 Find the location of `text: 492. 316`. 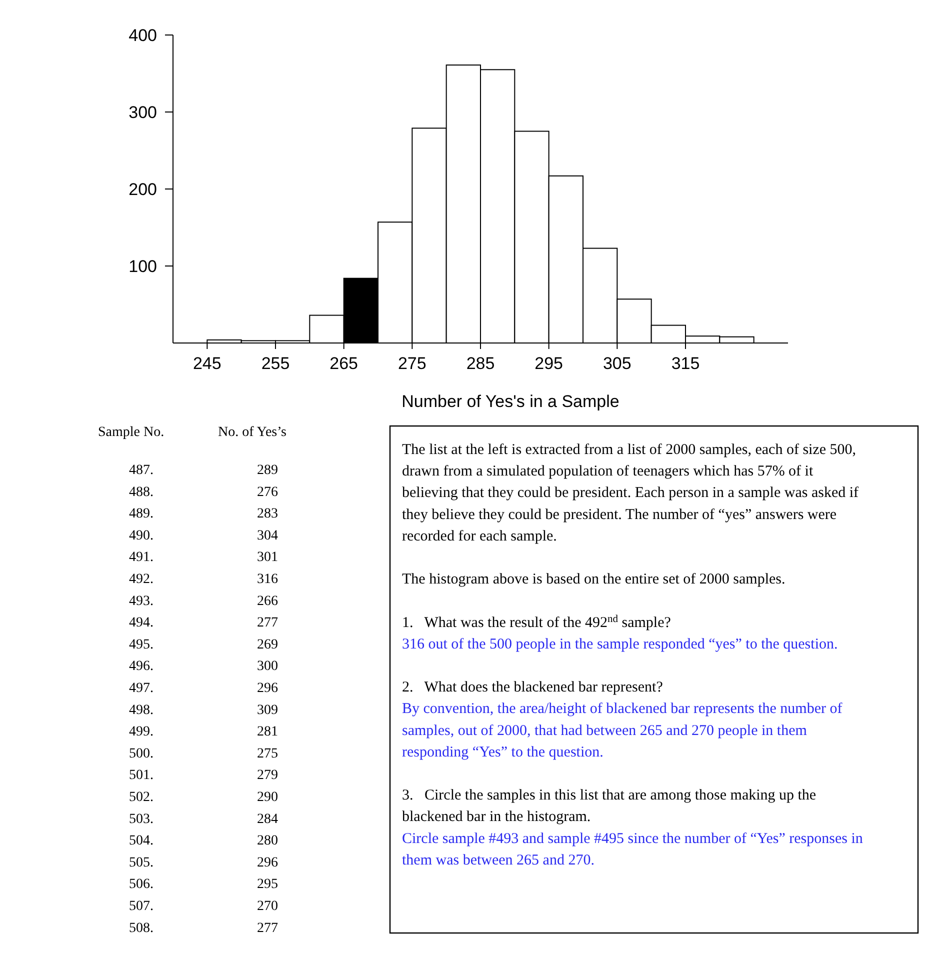

text: 492. 316 is located at coordinates (203, 579).